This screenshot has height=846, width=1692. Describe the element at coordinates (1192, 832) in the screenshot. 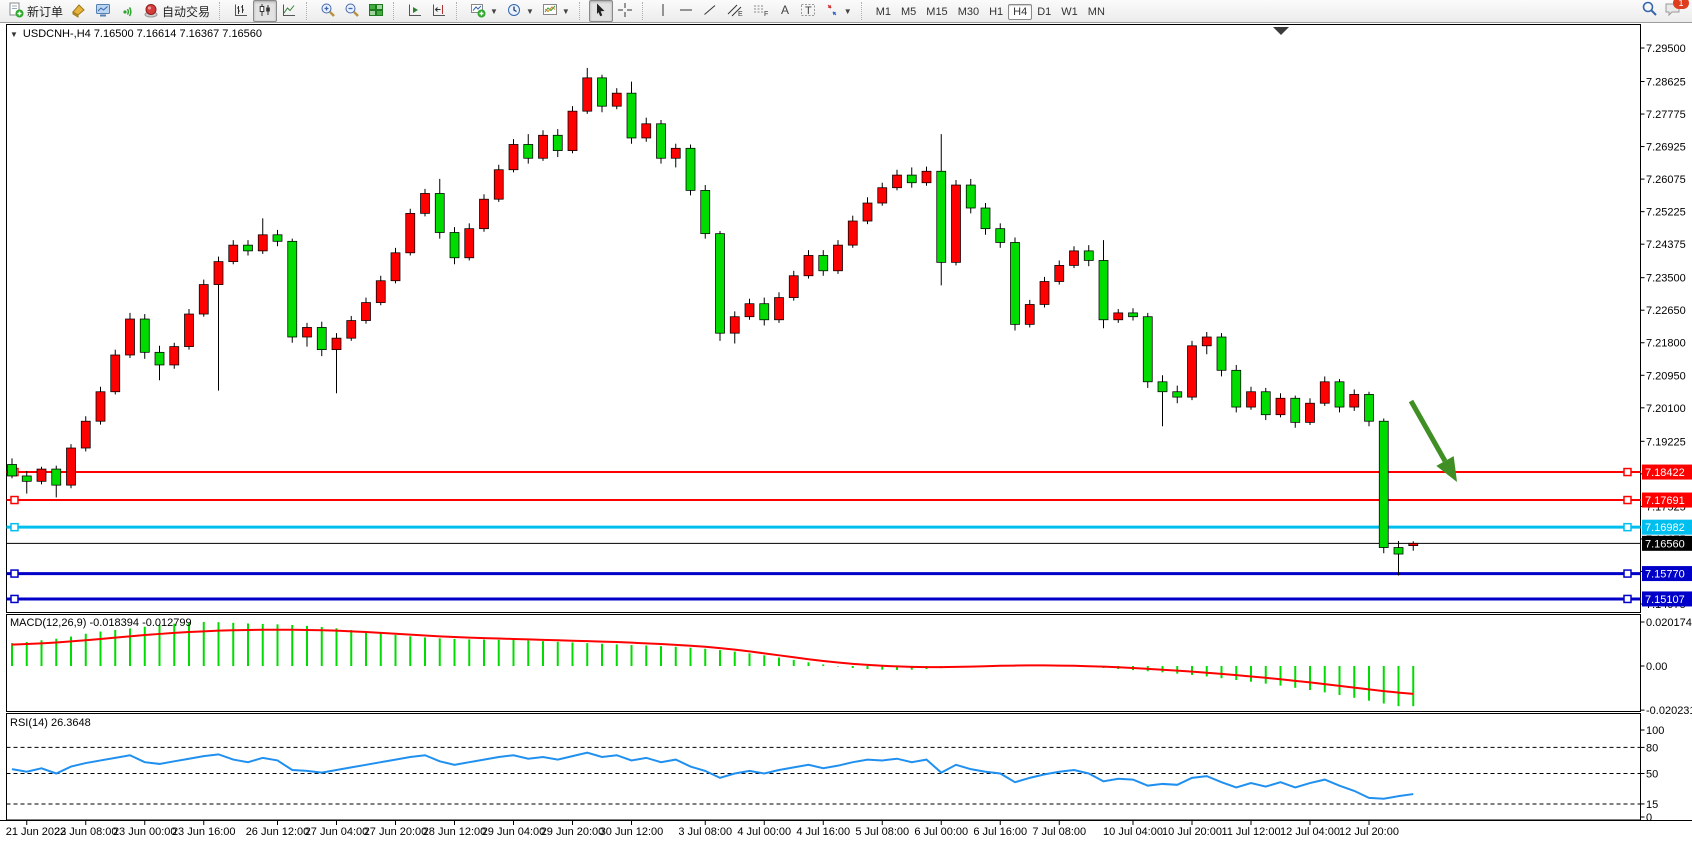

I see `svg-text: 10 Jul 20:00` at that location.